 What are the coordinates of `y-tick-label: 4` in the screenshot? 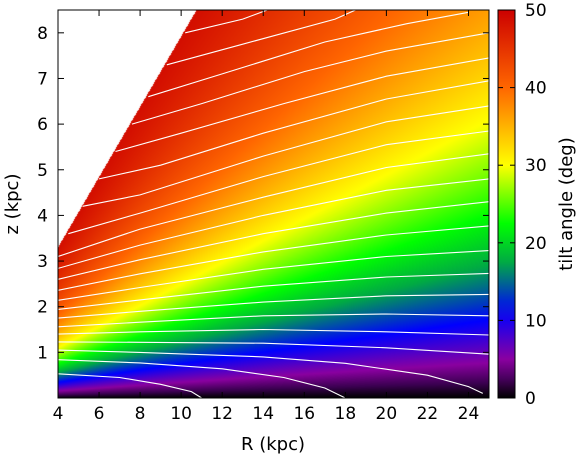 It's located at (42, 216).